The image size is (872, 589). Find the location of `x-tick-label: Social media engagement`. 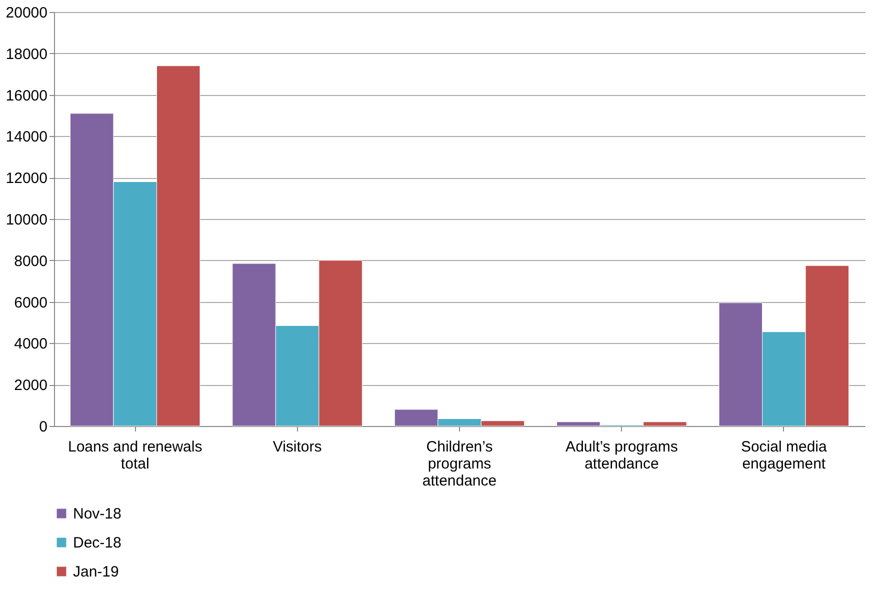

x-tick-label: Social media engagement is located at coordinates (784, 455).